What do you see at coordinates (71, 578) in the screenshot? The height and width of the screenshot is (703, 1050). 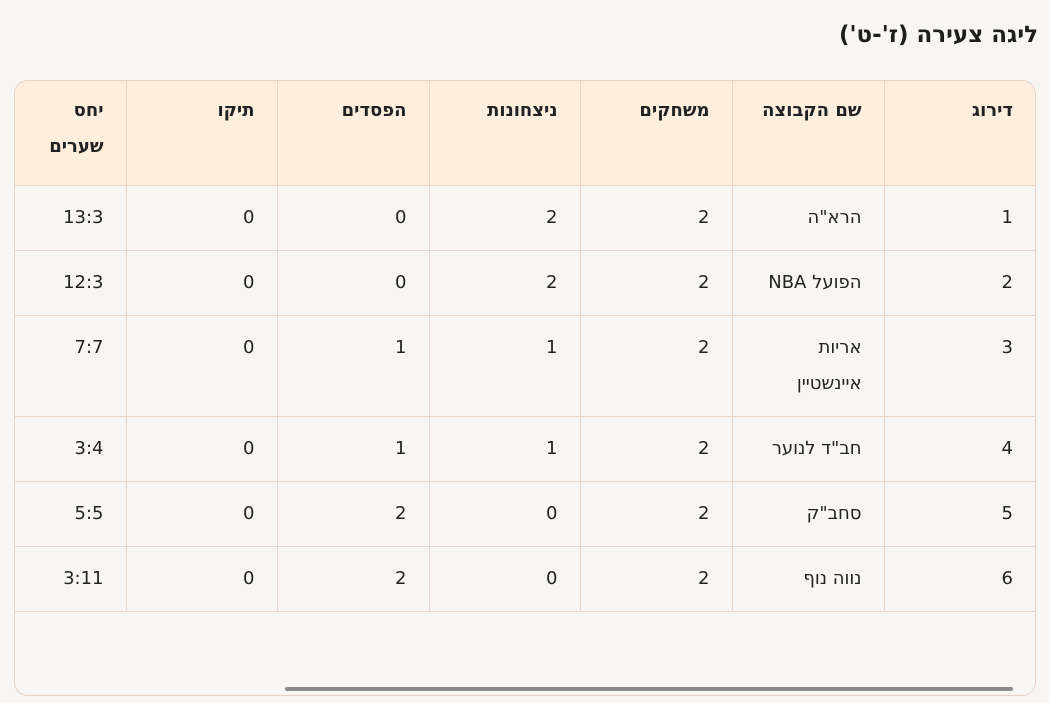 I see `table-cell: 3:11` at bounding box center [71, 578].